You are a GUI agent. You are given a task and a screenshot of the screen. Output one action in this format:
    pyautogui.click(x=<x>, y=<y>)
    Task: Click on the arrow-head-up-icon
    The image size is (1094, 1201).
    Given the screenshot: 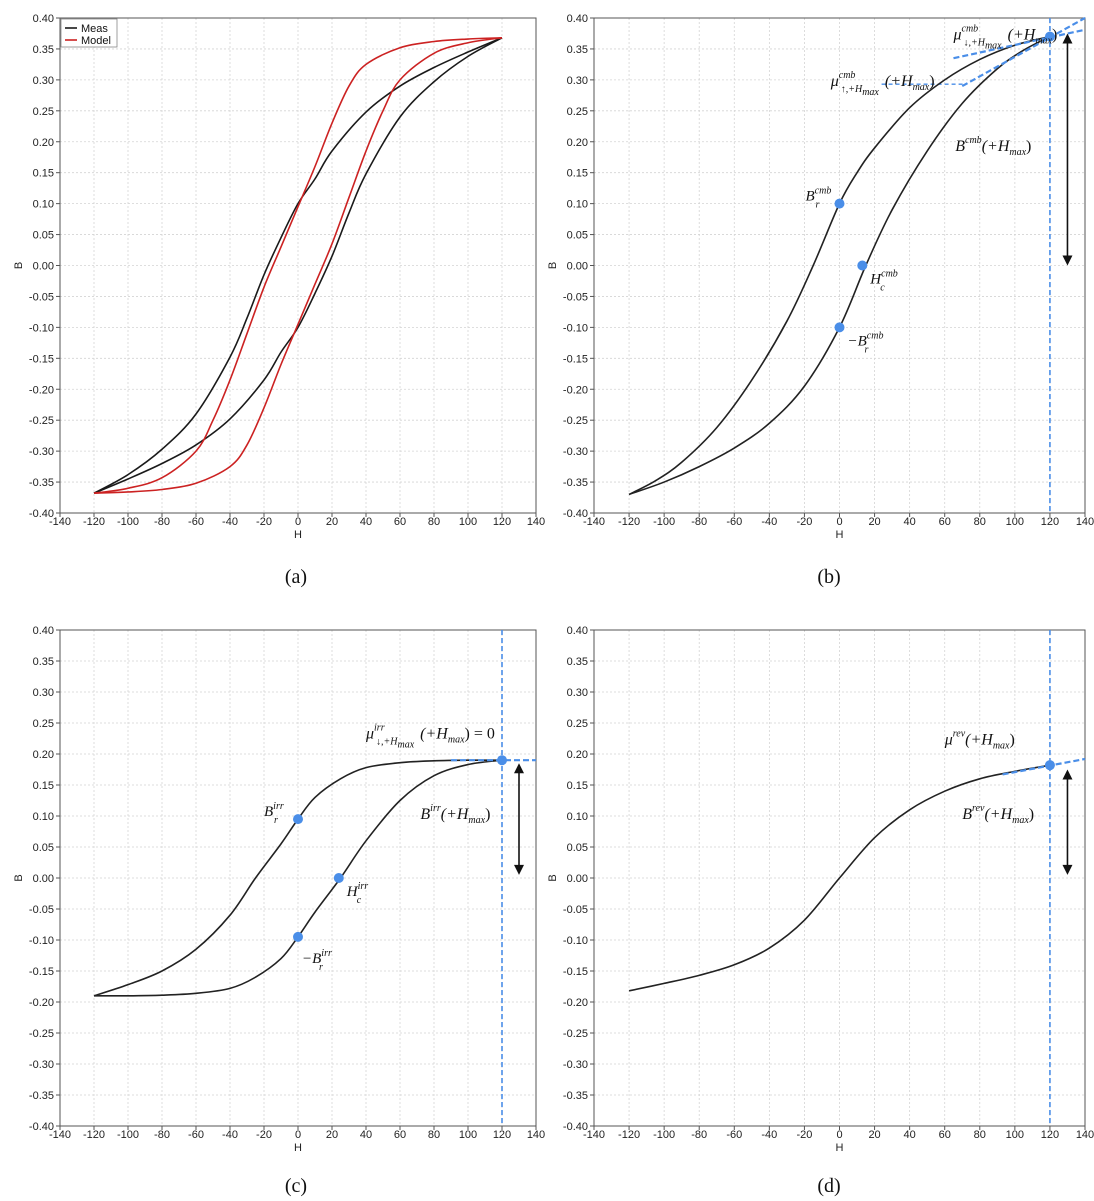 What is the action you would take?
    pyautogui.click(x=1067, y=38)
    